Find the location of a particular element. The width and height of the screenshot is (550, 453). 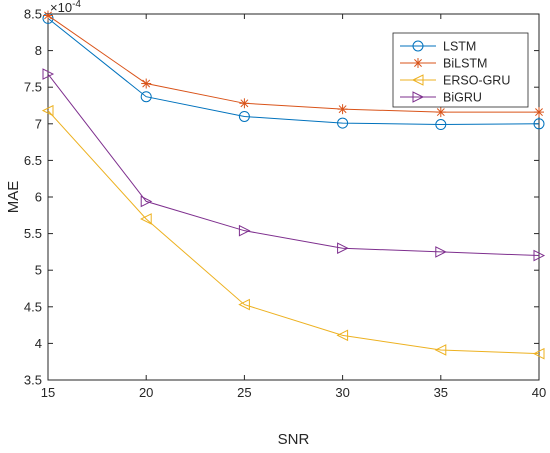

y-tick-label: 5 is located at coordinates (38, 270).